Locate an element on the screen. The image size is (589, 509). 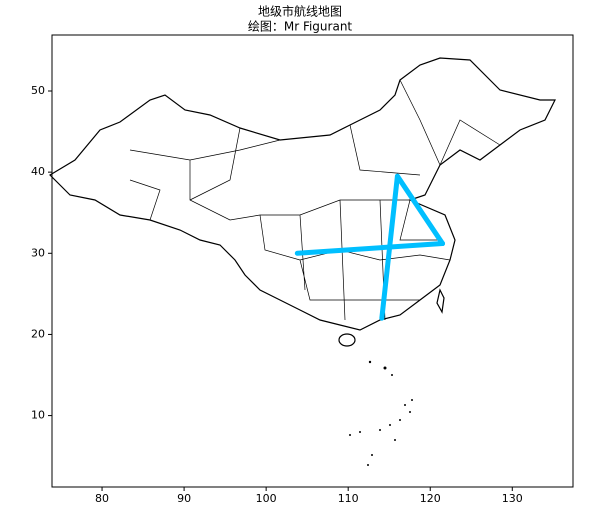
chart-subtitle: 绘图：Mr Figurant is located at coordinates (300, 26).